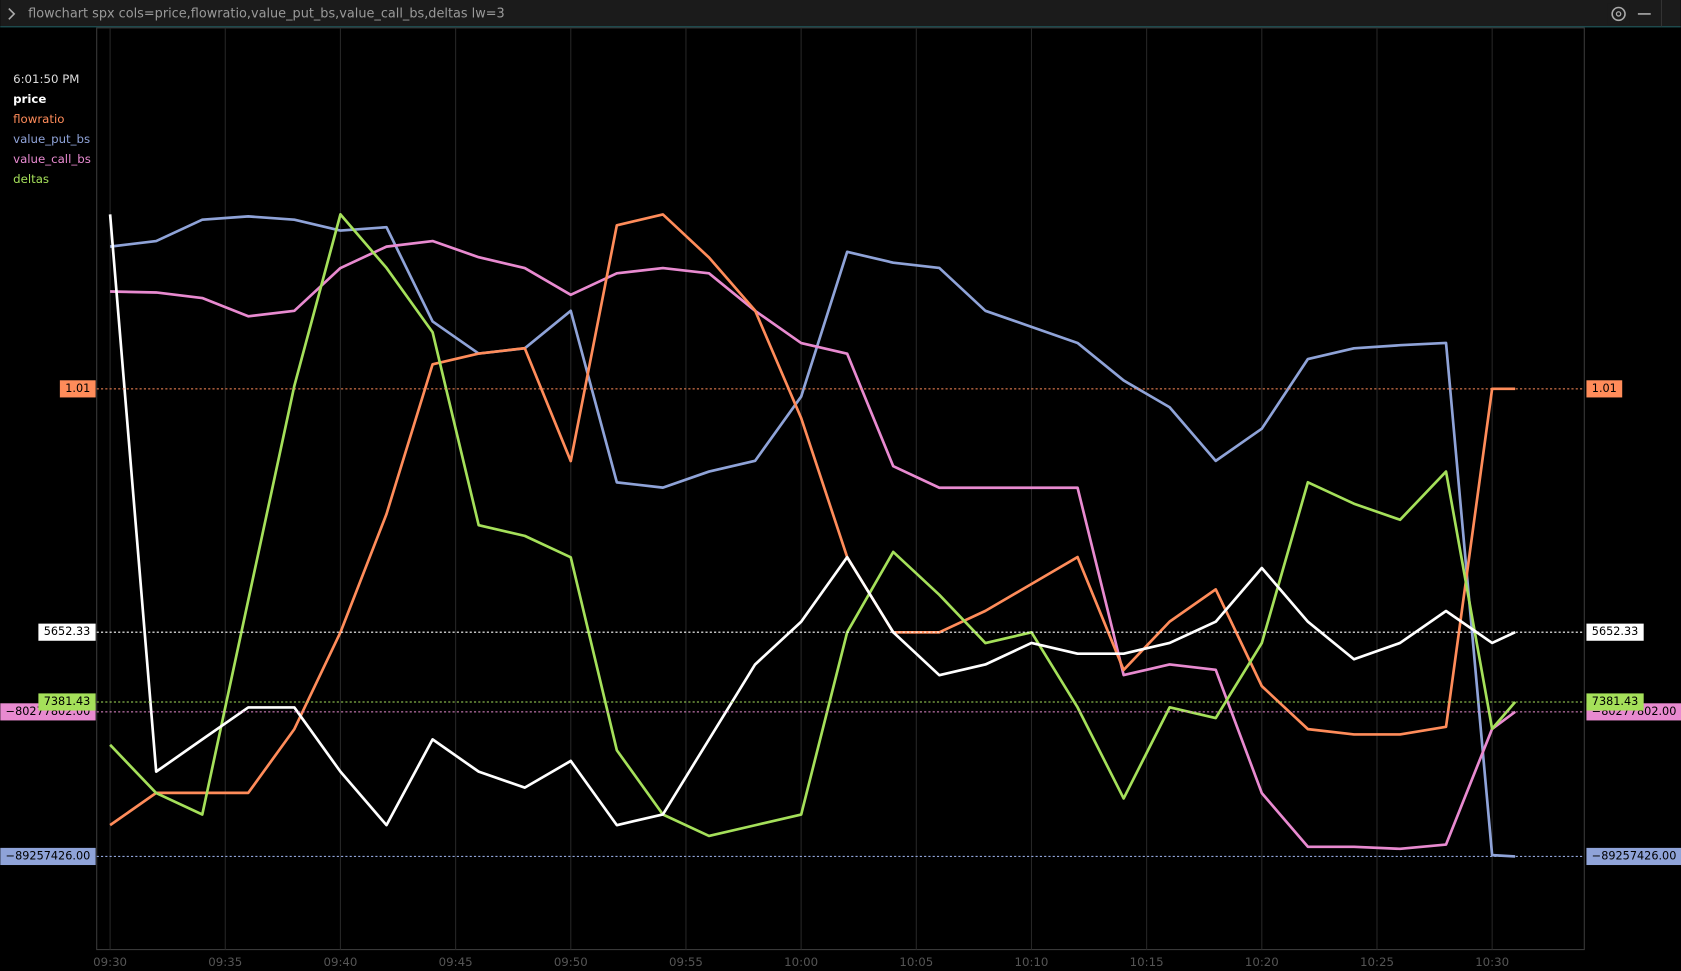 This screenshot has height=971, width=1681. What do you see at coordinates (1618, 14) in the screenshot?
I see `settings-button` at bounding box center [1618, 14].